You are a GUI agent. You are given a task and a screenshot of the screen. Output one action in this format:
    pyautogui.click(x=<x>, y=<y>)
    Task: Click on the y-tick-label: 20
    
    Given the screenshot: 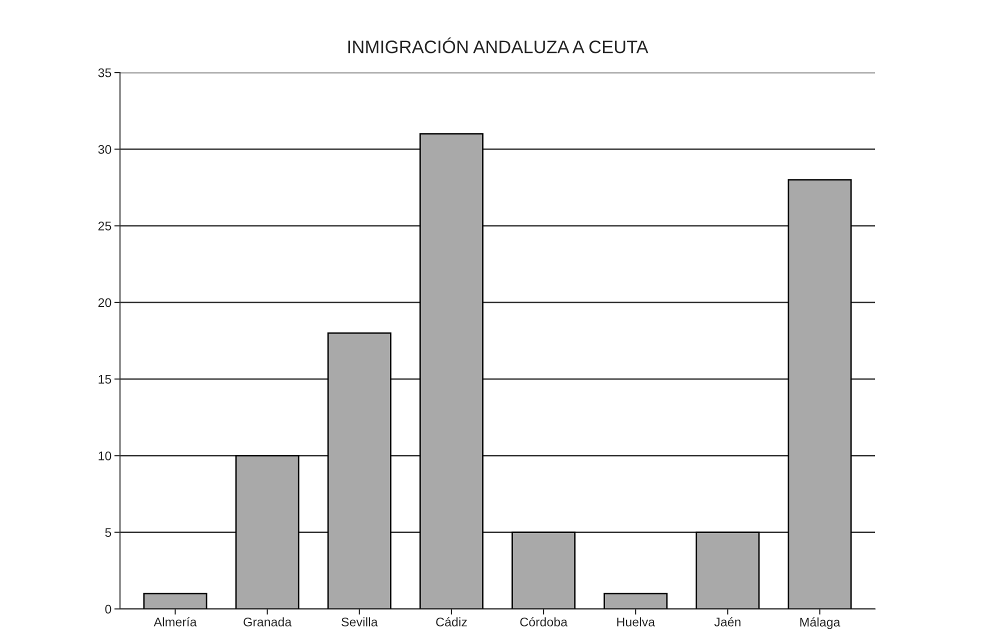 What is the action you would take?
    pyautogui.click(x=105, y=303)
    